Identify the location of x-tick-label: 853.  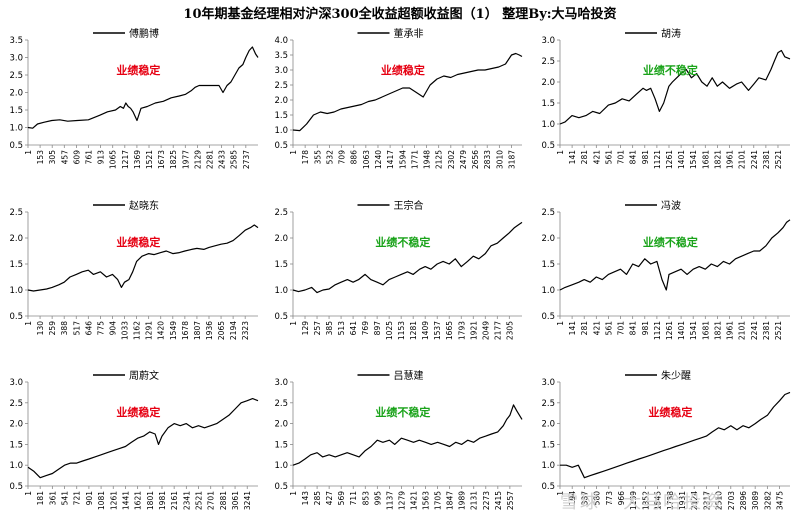
(365, 498).